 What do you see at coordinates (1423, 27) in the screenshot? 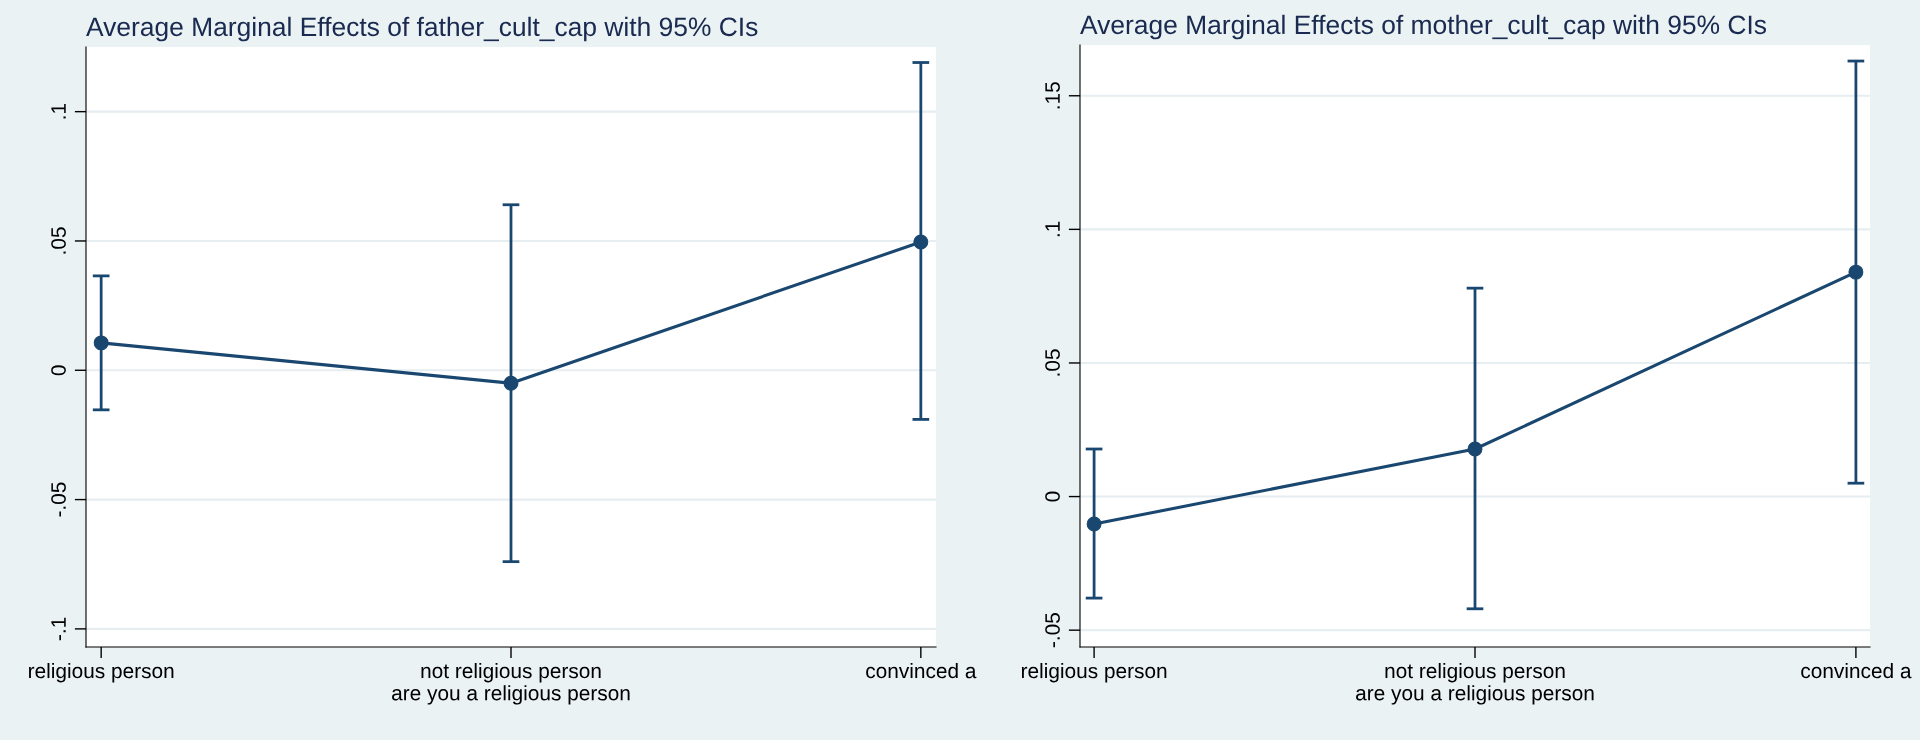
I see `chart-title: Average Marginal Effects of mother_cult_cap with 95% CIs` at bounding box center [1423, 27].